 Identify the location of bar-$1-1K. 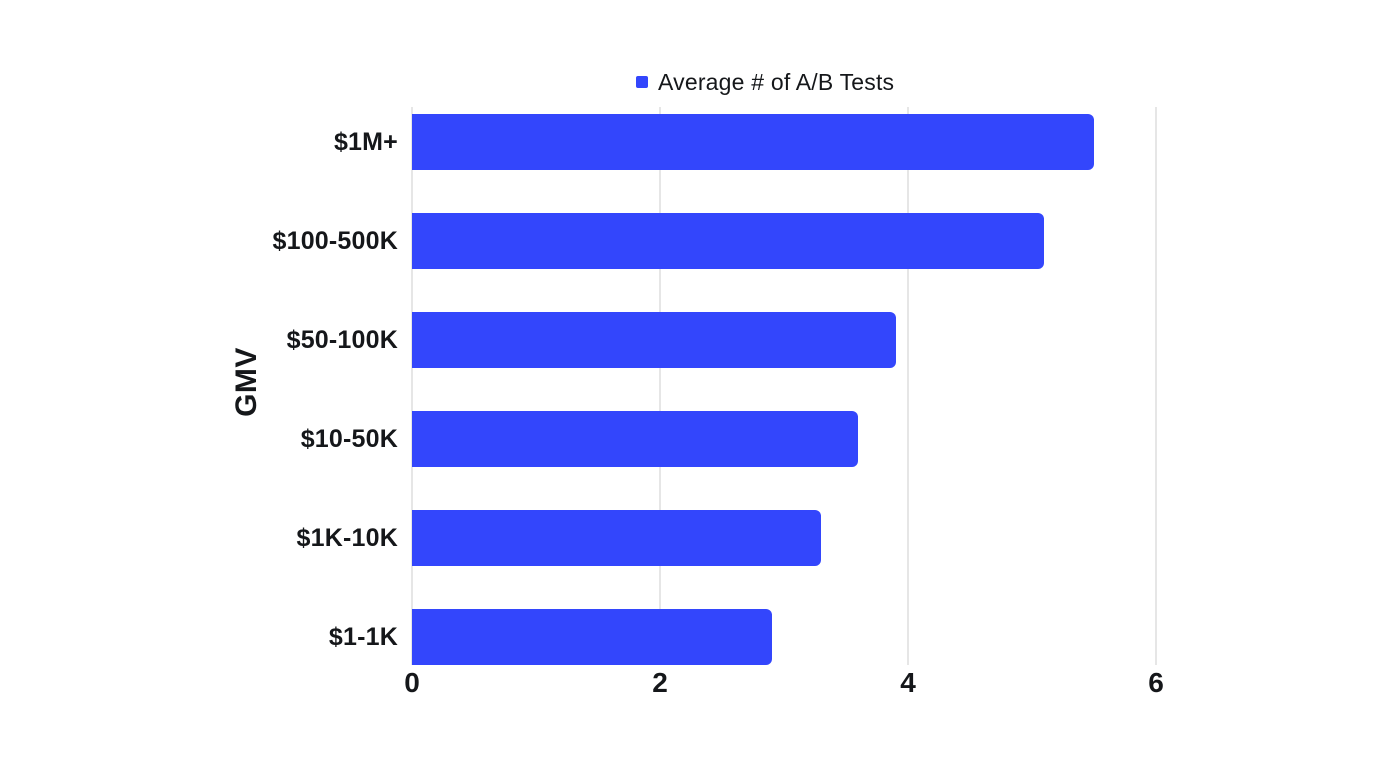
(592, 637).